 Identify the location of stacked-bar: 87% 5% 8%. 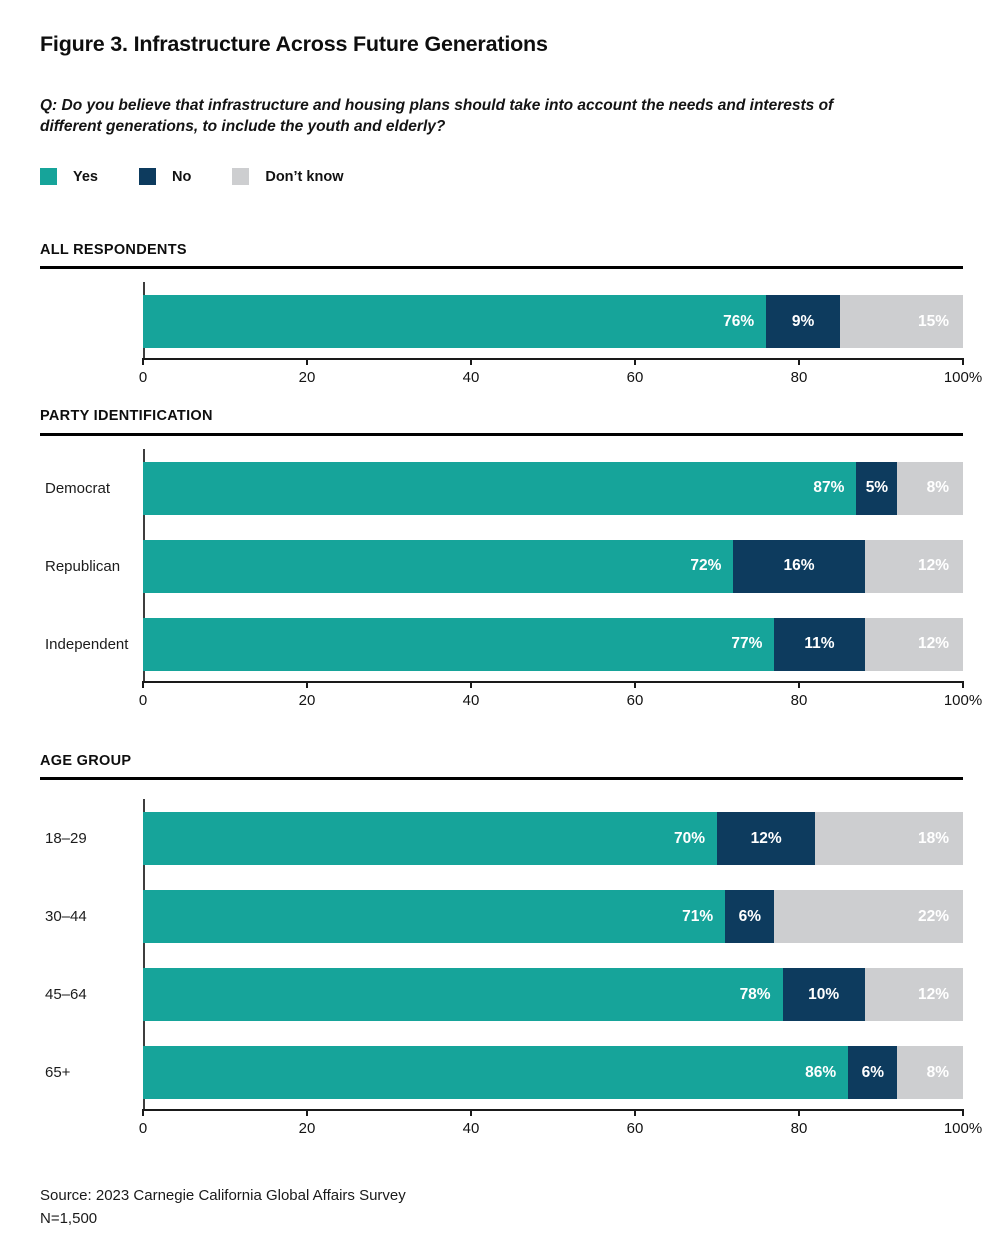
(553, 488).